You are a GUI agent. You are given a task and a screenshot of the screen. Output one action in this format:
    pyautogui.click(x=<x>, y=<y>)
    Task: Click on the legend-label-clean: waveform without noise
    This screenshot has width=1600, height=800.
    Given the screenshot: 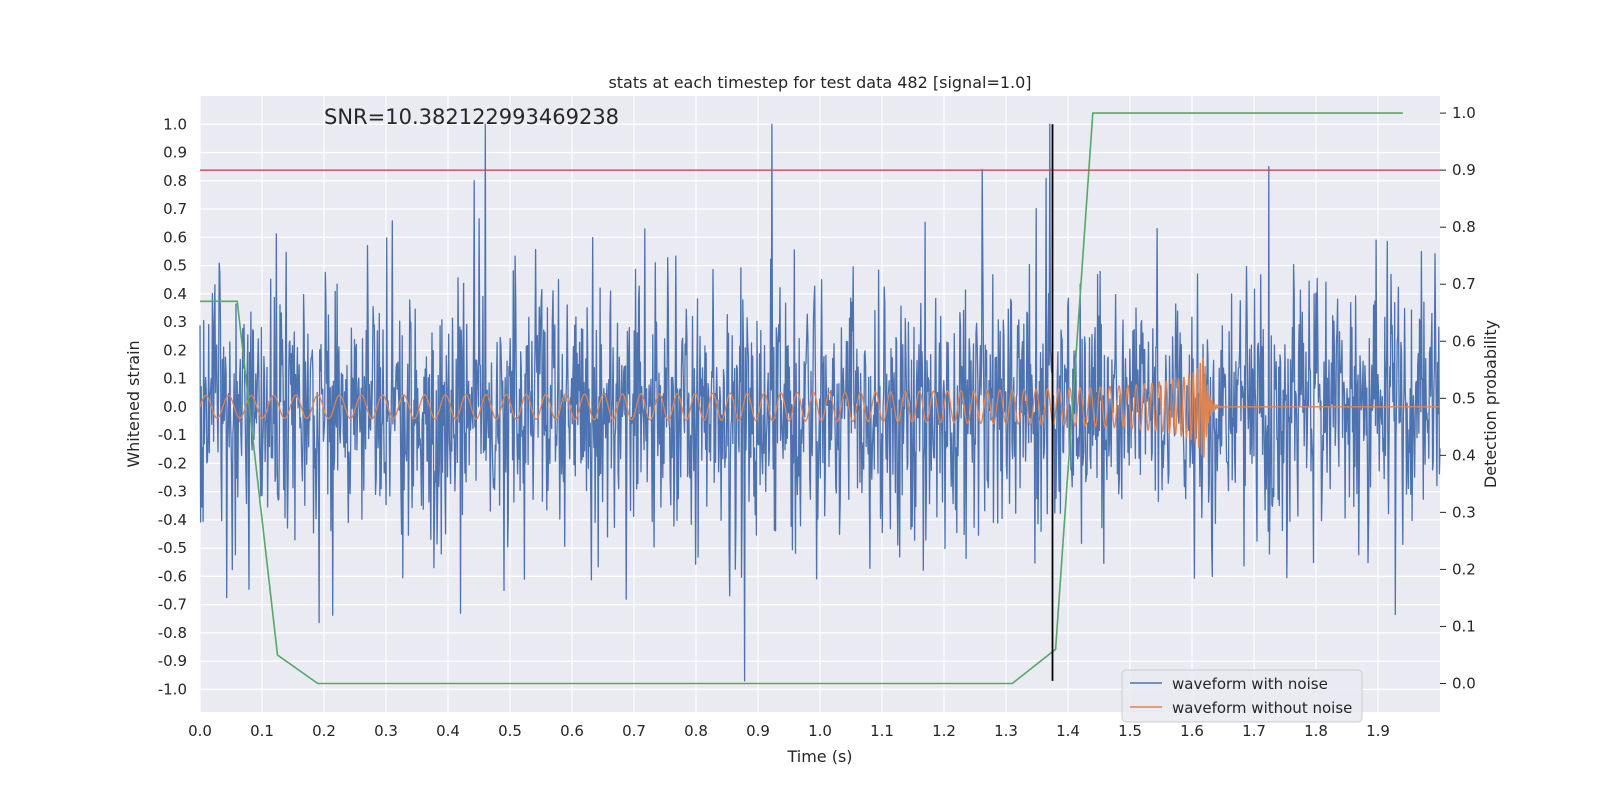 What is the action you would take?
    pyautogui.click(x=1262, y=708)
    